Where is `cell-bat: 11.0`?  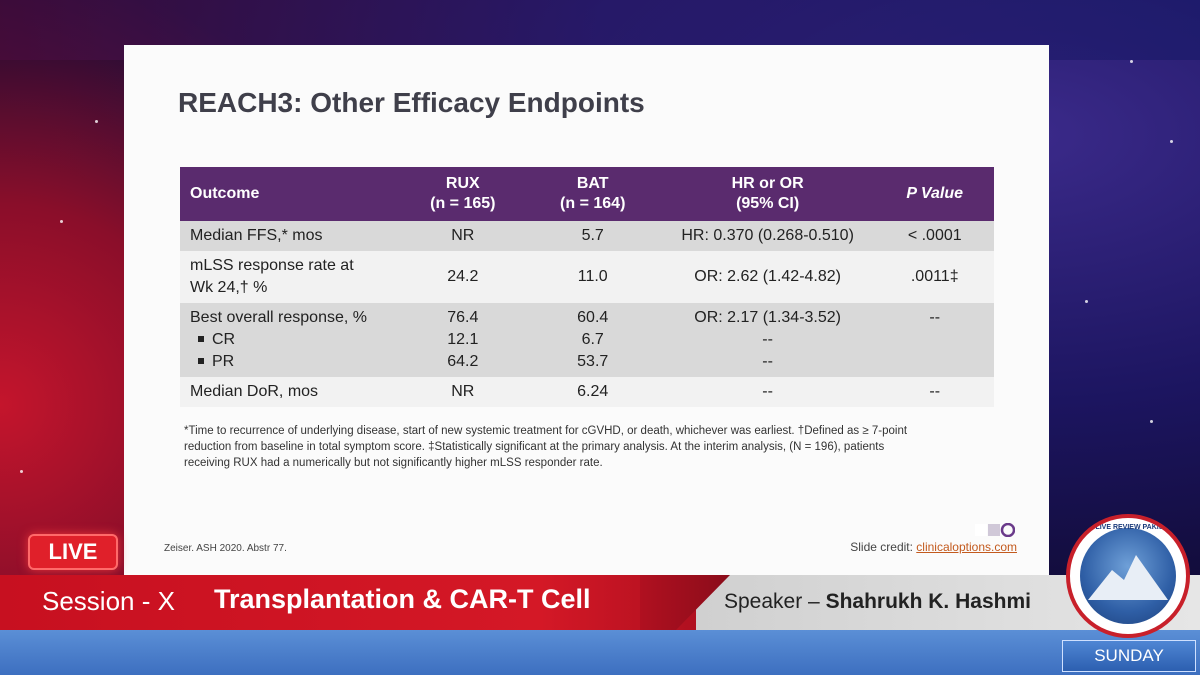 cell-bat: 11.0 is located at coordinates (592, 277).